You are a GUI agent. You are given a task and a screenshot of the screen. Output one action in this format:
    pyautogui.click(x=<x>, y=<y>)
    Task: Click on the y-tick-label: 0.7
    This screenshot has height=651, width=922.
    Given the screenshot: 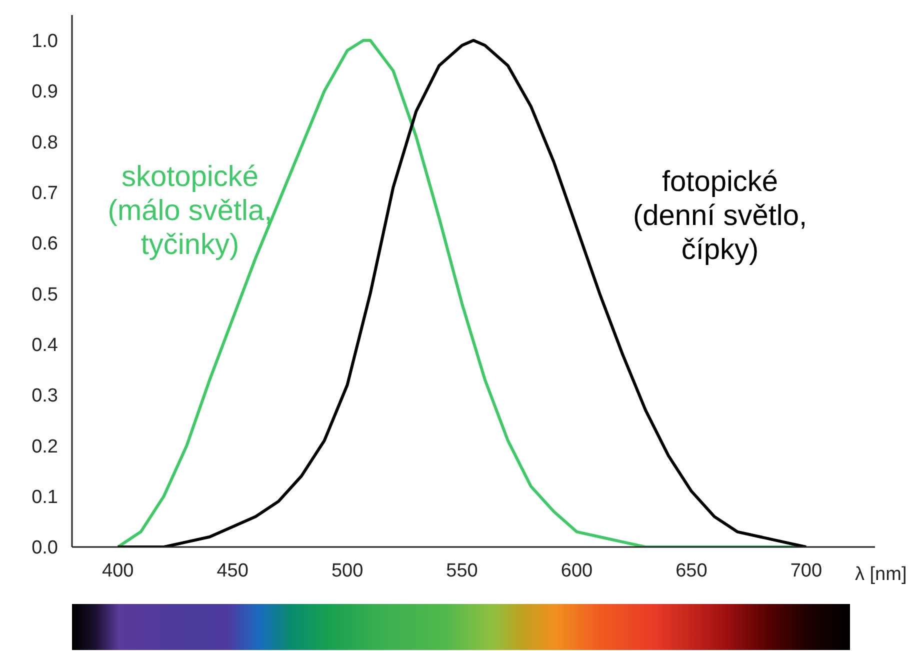 What is the action you would take?
    pyautogui.click(x=45, y=193)
    